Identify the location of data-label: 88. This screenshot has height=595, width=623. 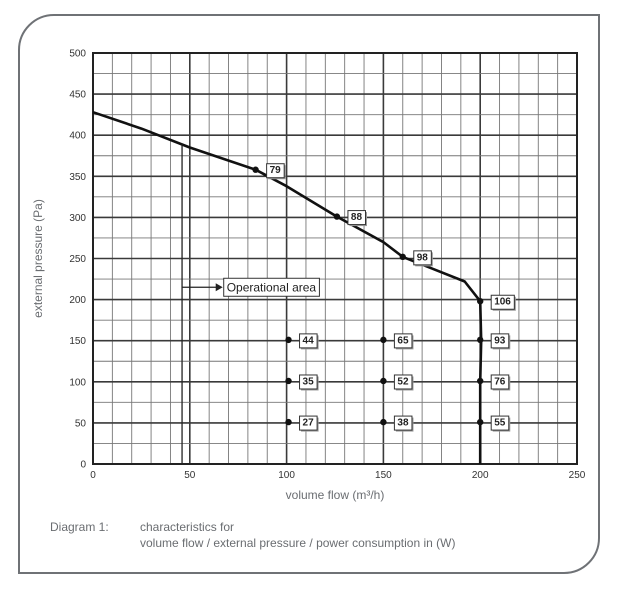
(357, 217).